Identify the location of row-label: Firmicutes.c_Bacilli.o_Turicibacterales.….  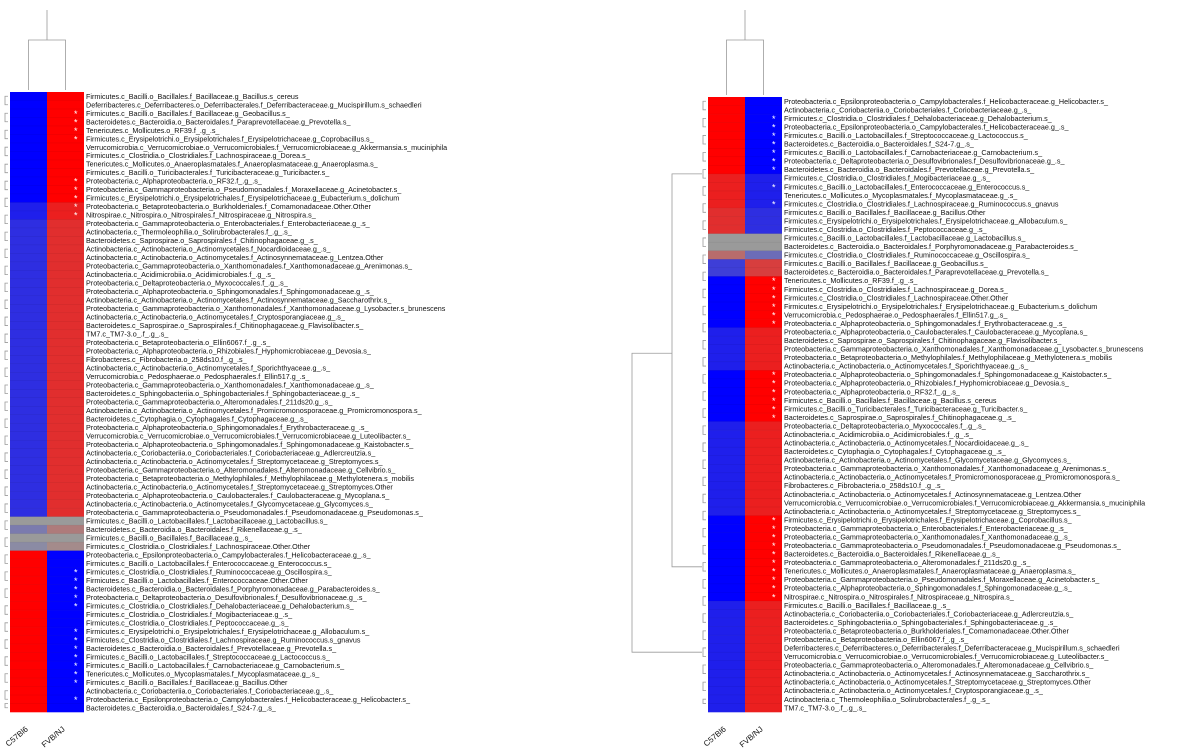
(208, 172).